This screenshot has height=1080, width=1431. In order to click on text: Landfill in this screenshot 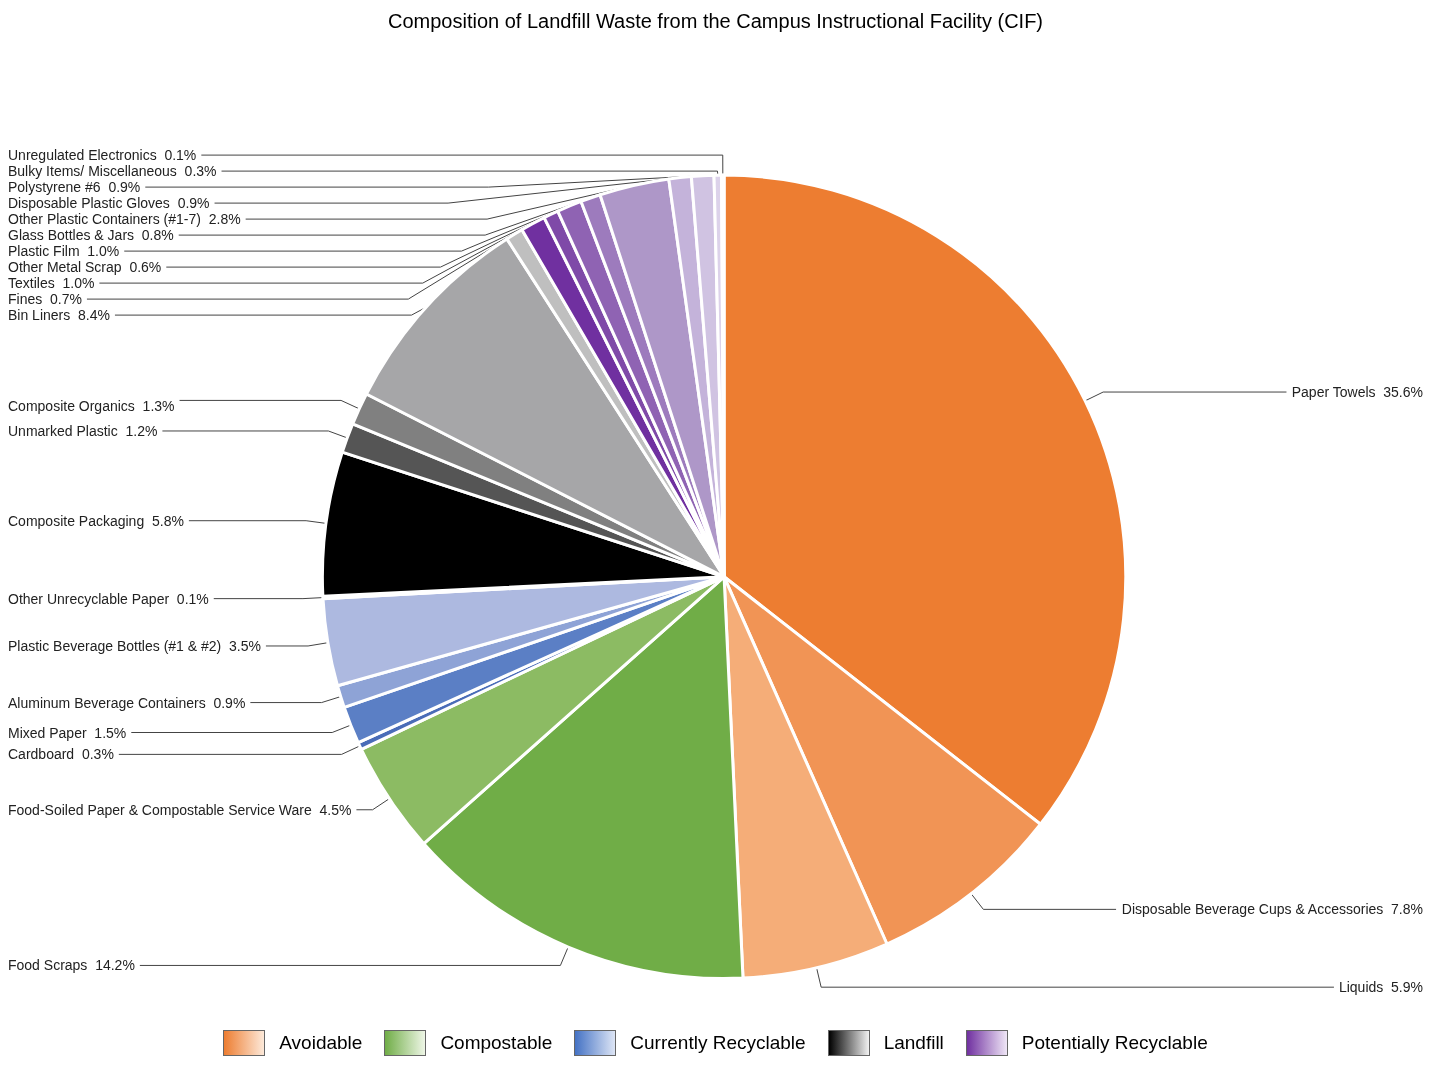, I will do `click(913, 1043)`.